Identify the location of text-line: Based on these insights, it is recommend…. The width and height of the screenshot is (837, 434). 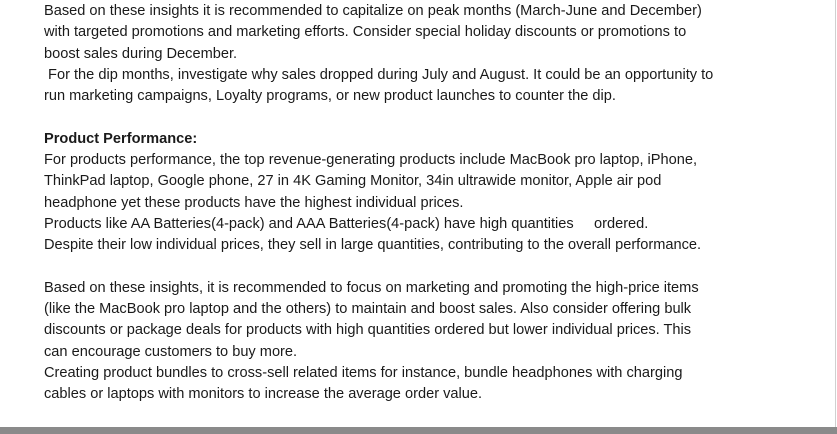
(371, 287).